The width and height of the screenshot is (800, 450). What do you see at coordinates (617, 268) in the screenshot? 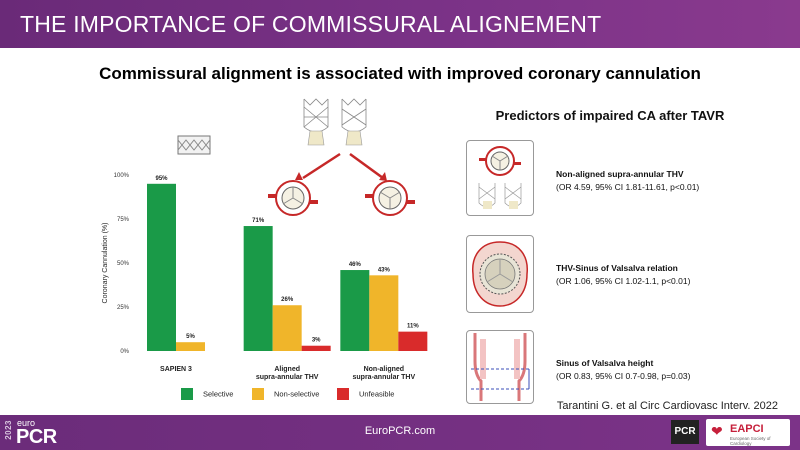
I see `predictor-label-sinus-relation: THV-Sinus of Valsalva relation` at bounding box center [617, 268].